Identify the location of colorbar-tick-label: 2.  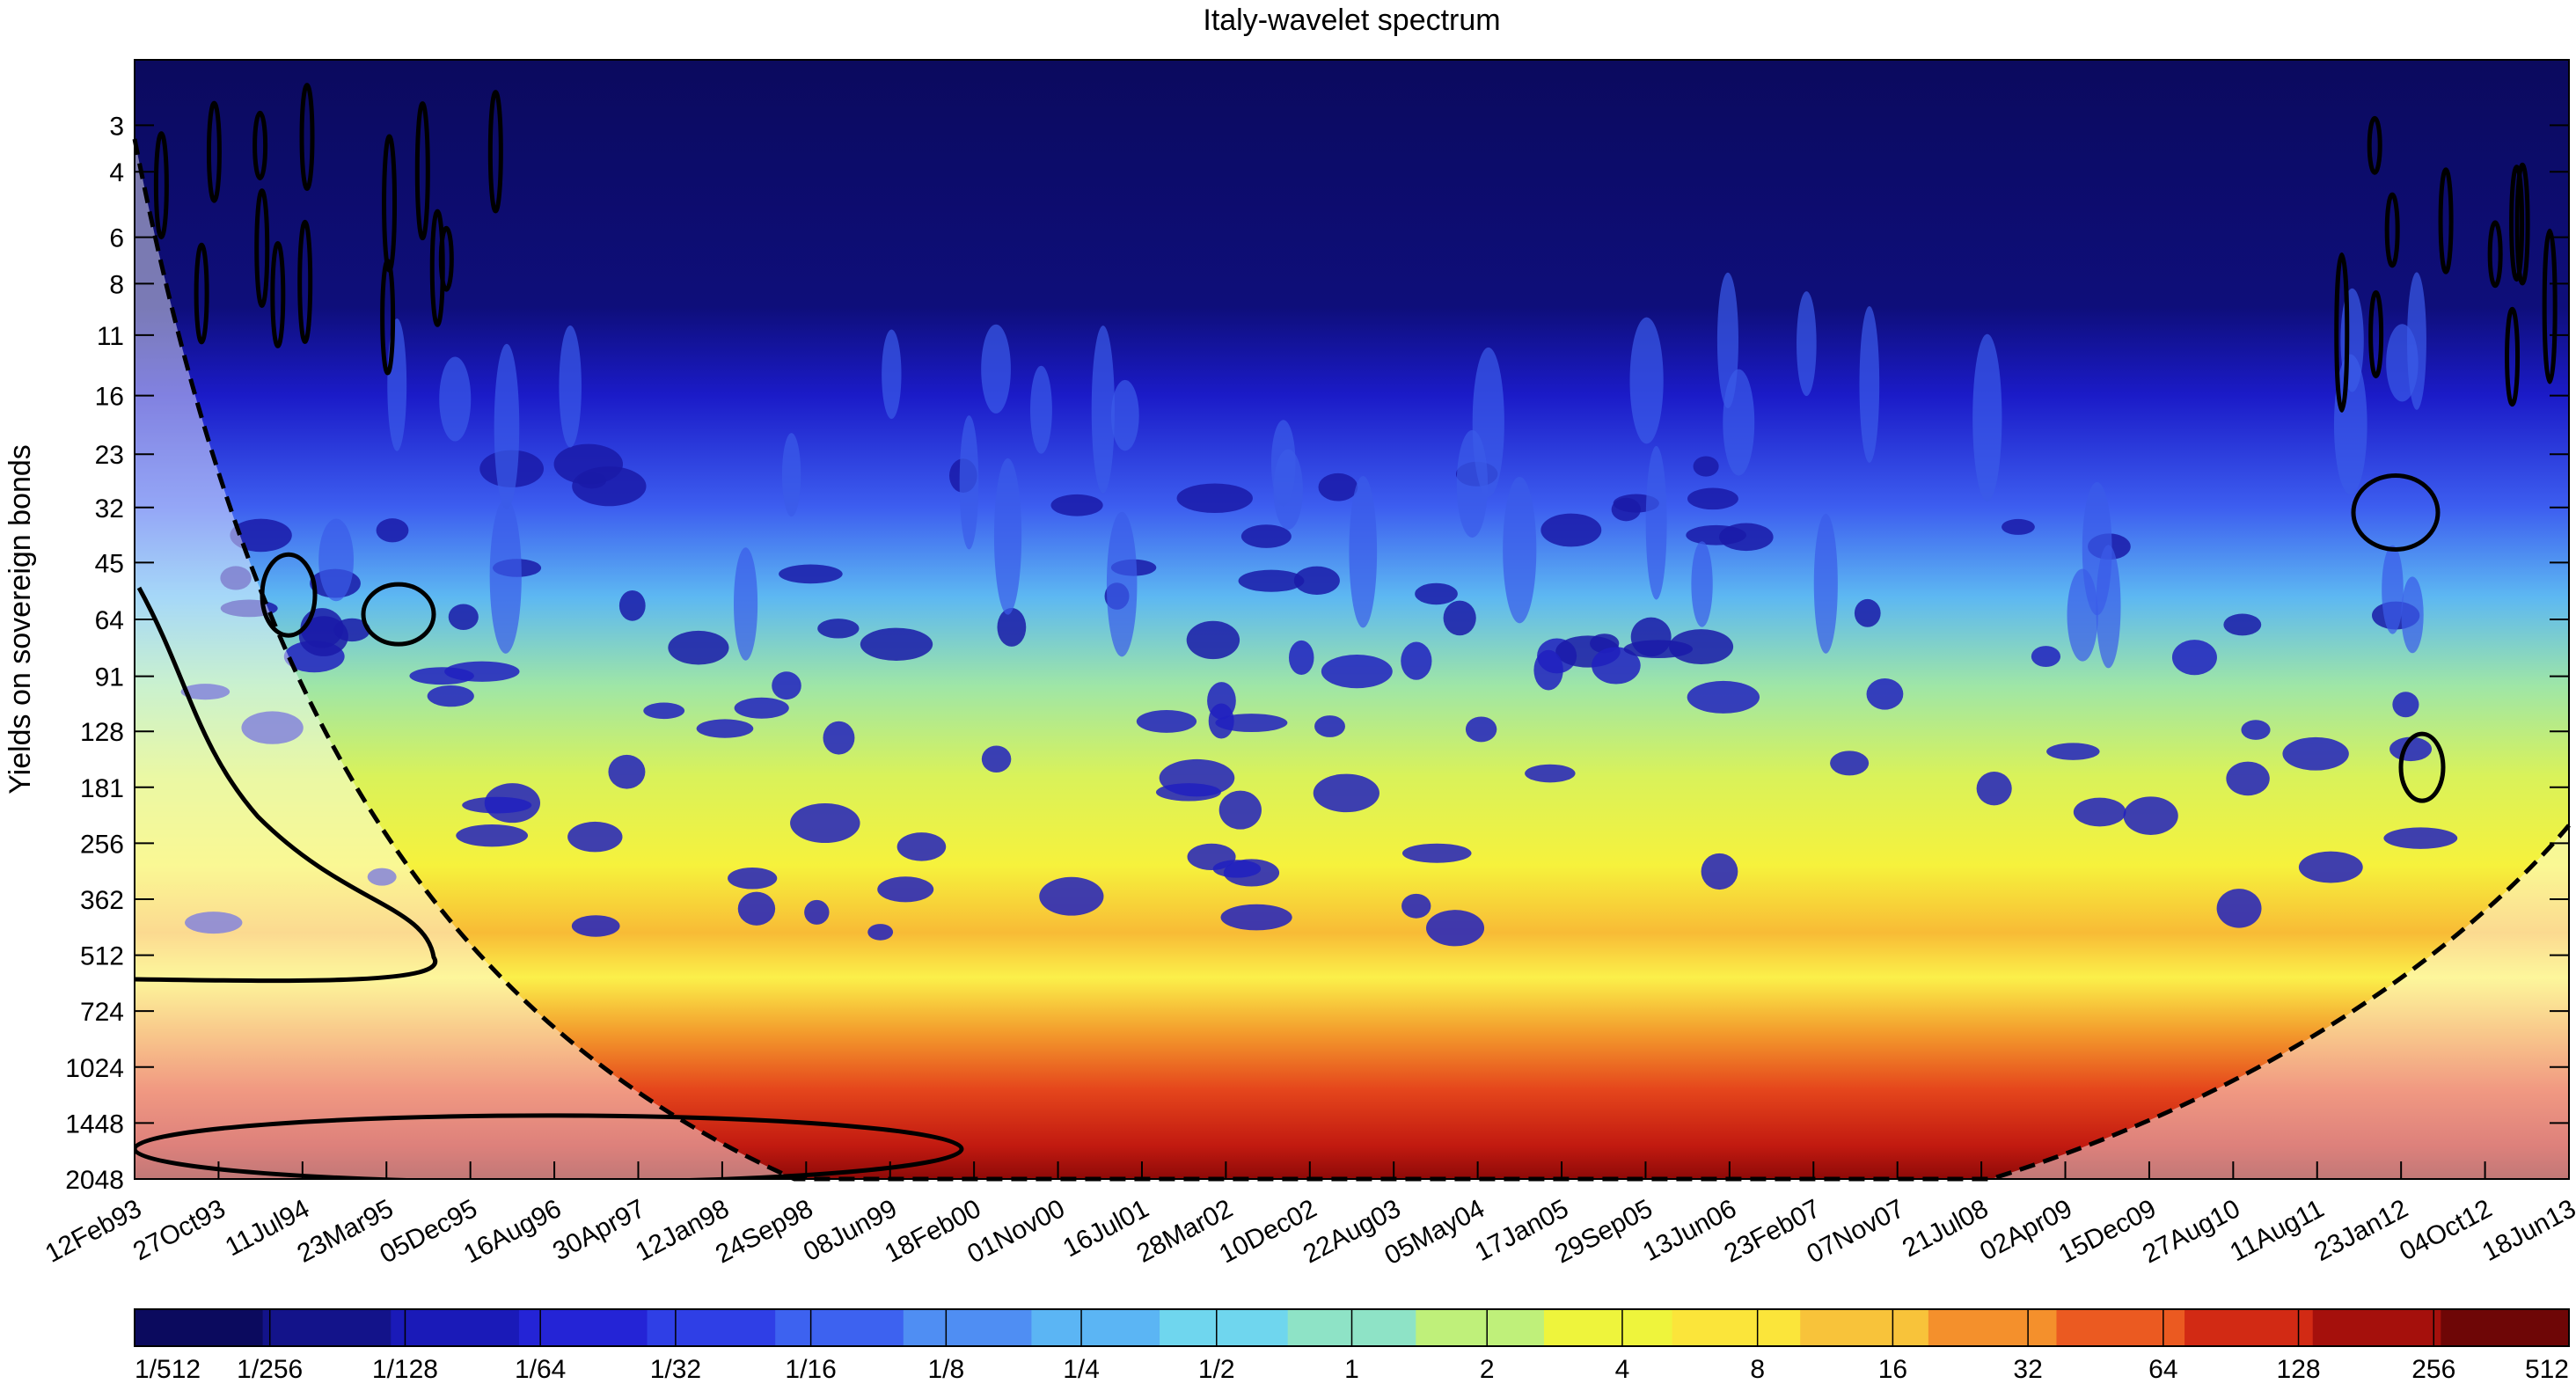
(1487, 1370).